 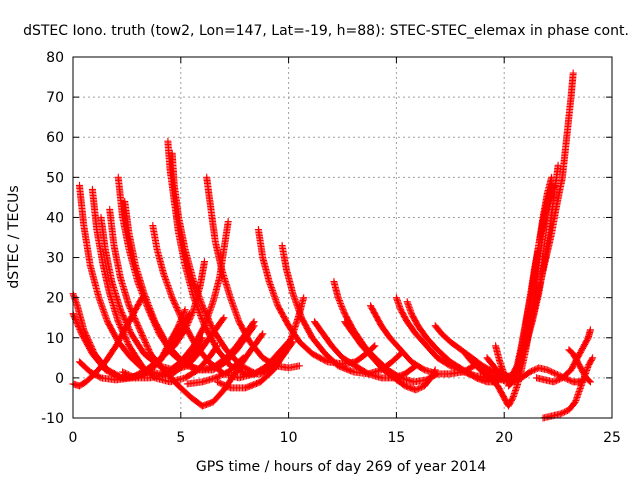 I want to click on x-tick-label: 15, so click(x=396, y=438).